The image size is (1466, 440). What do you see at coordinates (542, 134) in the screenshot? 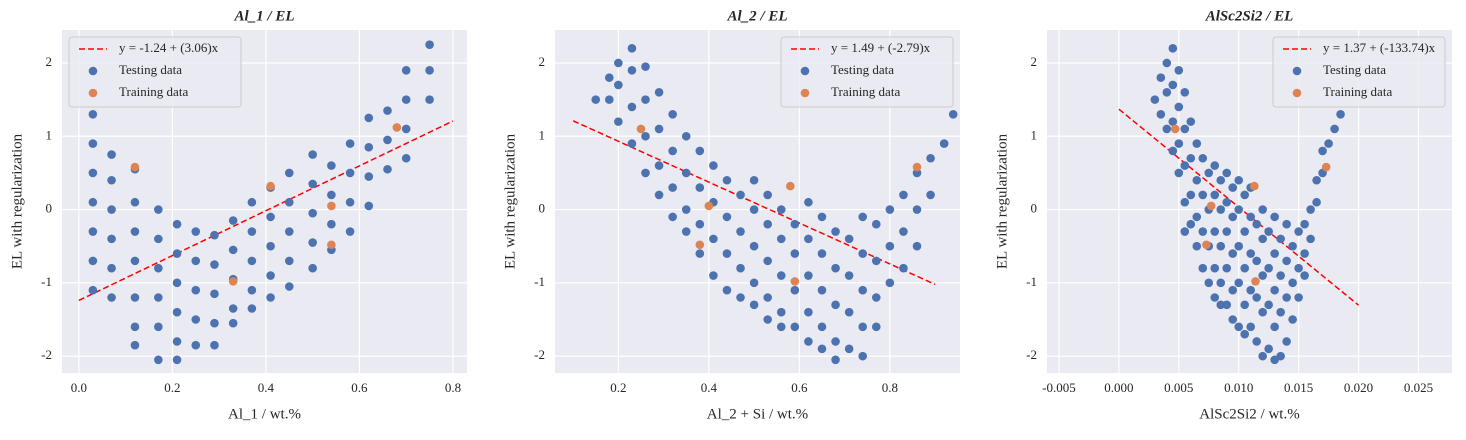
I see `y-tick-label: 1` at bounding box center [542, 134].